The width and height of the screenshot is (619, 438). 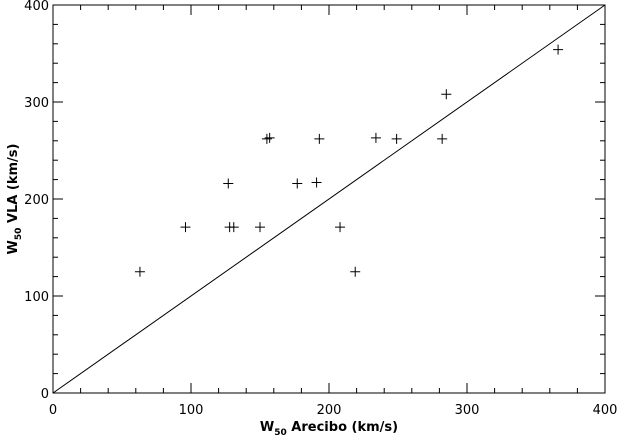 What do you see at coordinates (36, 103) in the screenshot?
I see `y-tick-label: 300` at bounding box center [36, 103].